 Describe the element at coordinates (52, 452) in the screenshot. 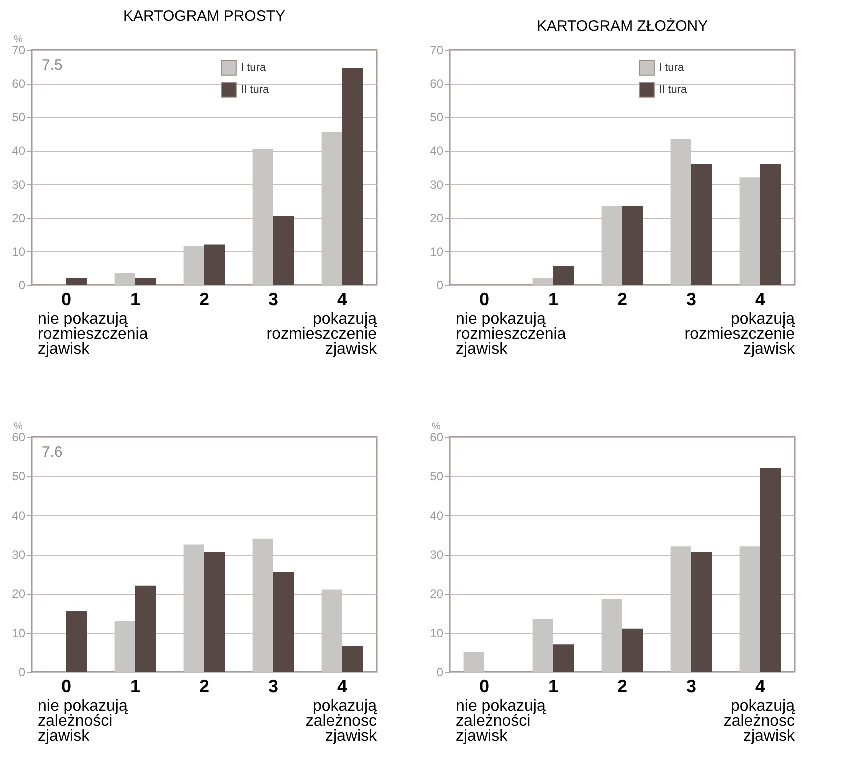

I see `annotation: 7.6` at that location.